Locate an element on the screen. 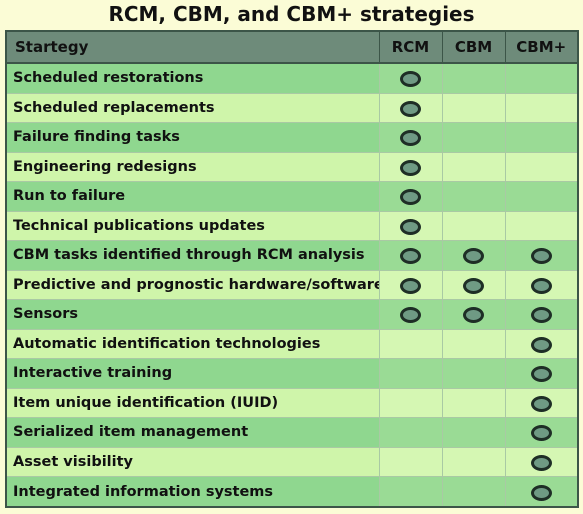  table-row: Serialized item management is located at coordinates (292, 432).